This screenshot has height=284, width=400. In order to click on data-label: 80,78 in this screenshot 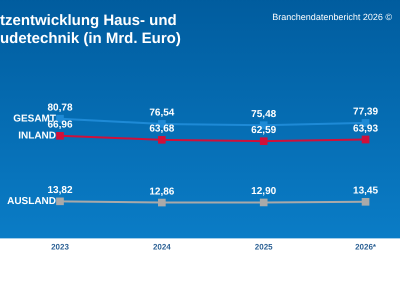, I will do `click(60, 108)`.